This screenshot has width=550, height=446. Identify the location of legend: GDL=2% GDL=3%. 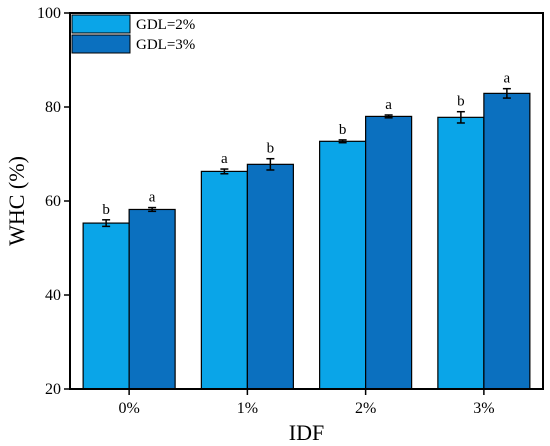
(133, 34).